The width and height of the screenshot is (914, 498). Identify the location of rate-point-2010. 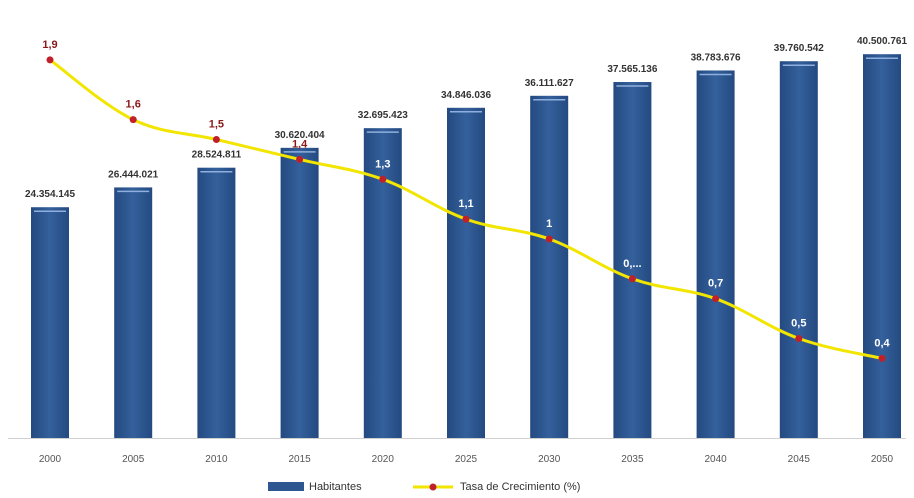
(216, 139).